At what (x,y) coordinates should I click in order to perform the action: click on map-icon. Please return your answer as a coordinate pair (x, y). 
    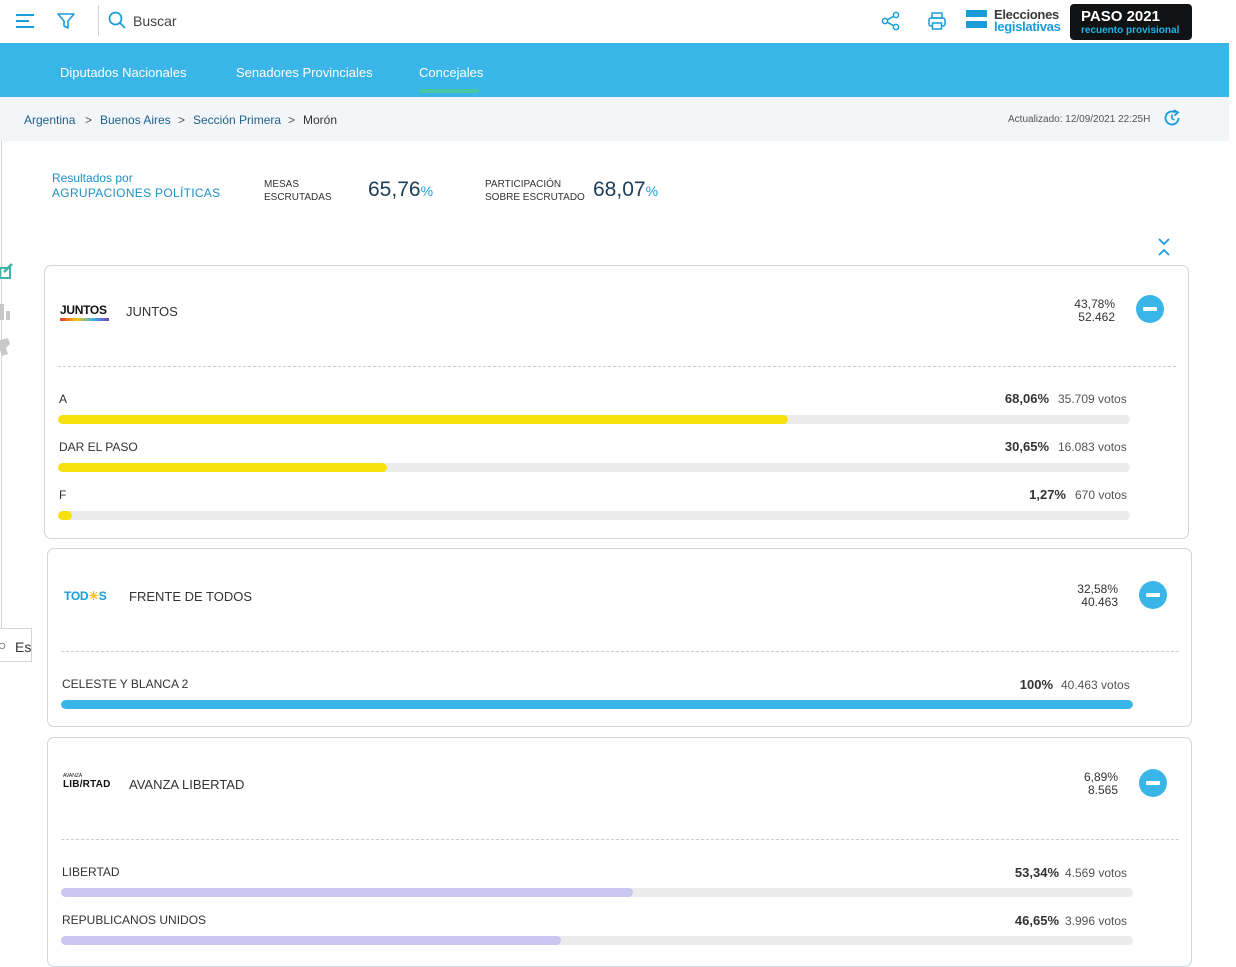
    Looking at the image, I should click on (7, 347).